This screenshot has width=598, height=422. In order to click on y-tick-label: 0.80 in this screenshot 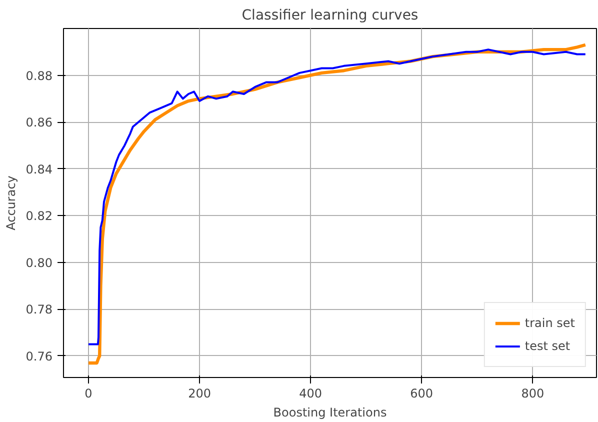, I will do `click(39, 263)`.